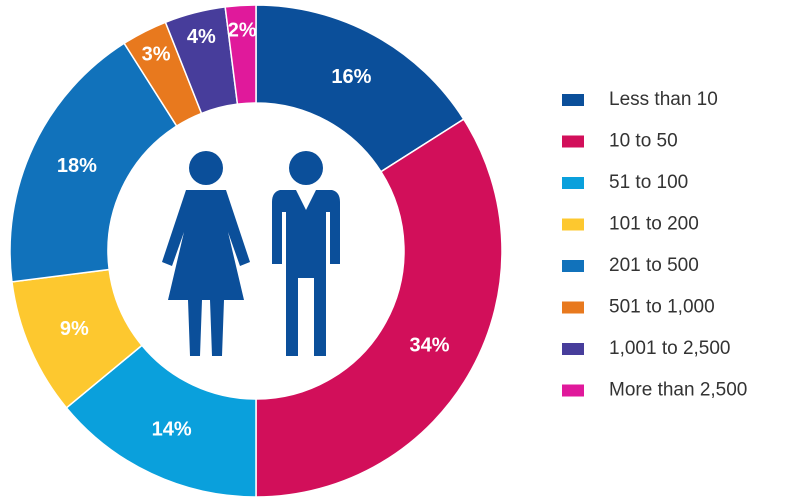 Image resolution: width=798 pixels, height=501 pixels. What do you see at coordinates (172, 429) in the screenshot?
I see `value-label: 14%` at bounding box center [172, 429].